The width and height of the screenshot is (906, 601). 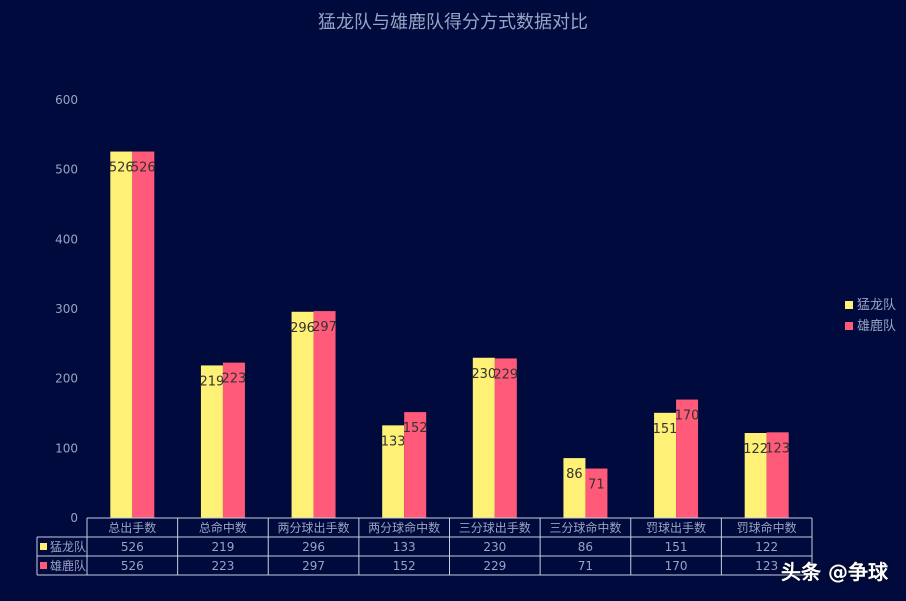 I want to click on data-label: 297, so click(x=324, y=327).